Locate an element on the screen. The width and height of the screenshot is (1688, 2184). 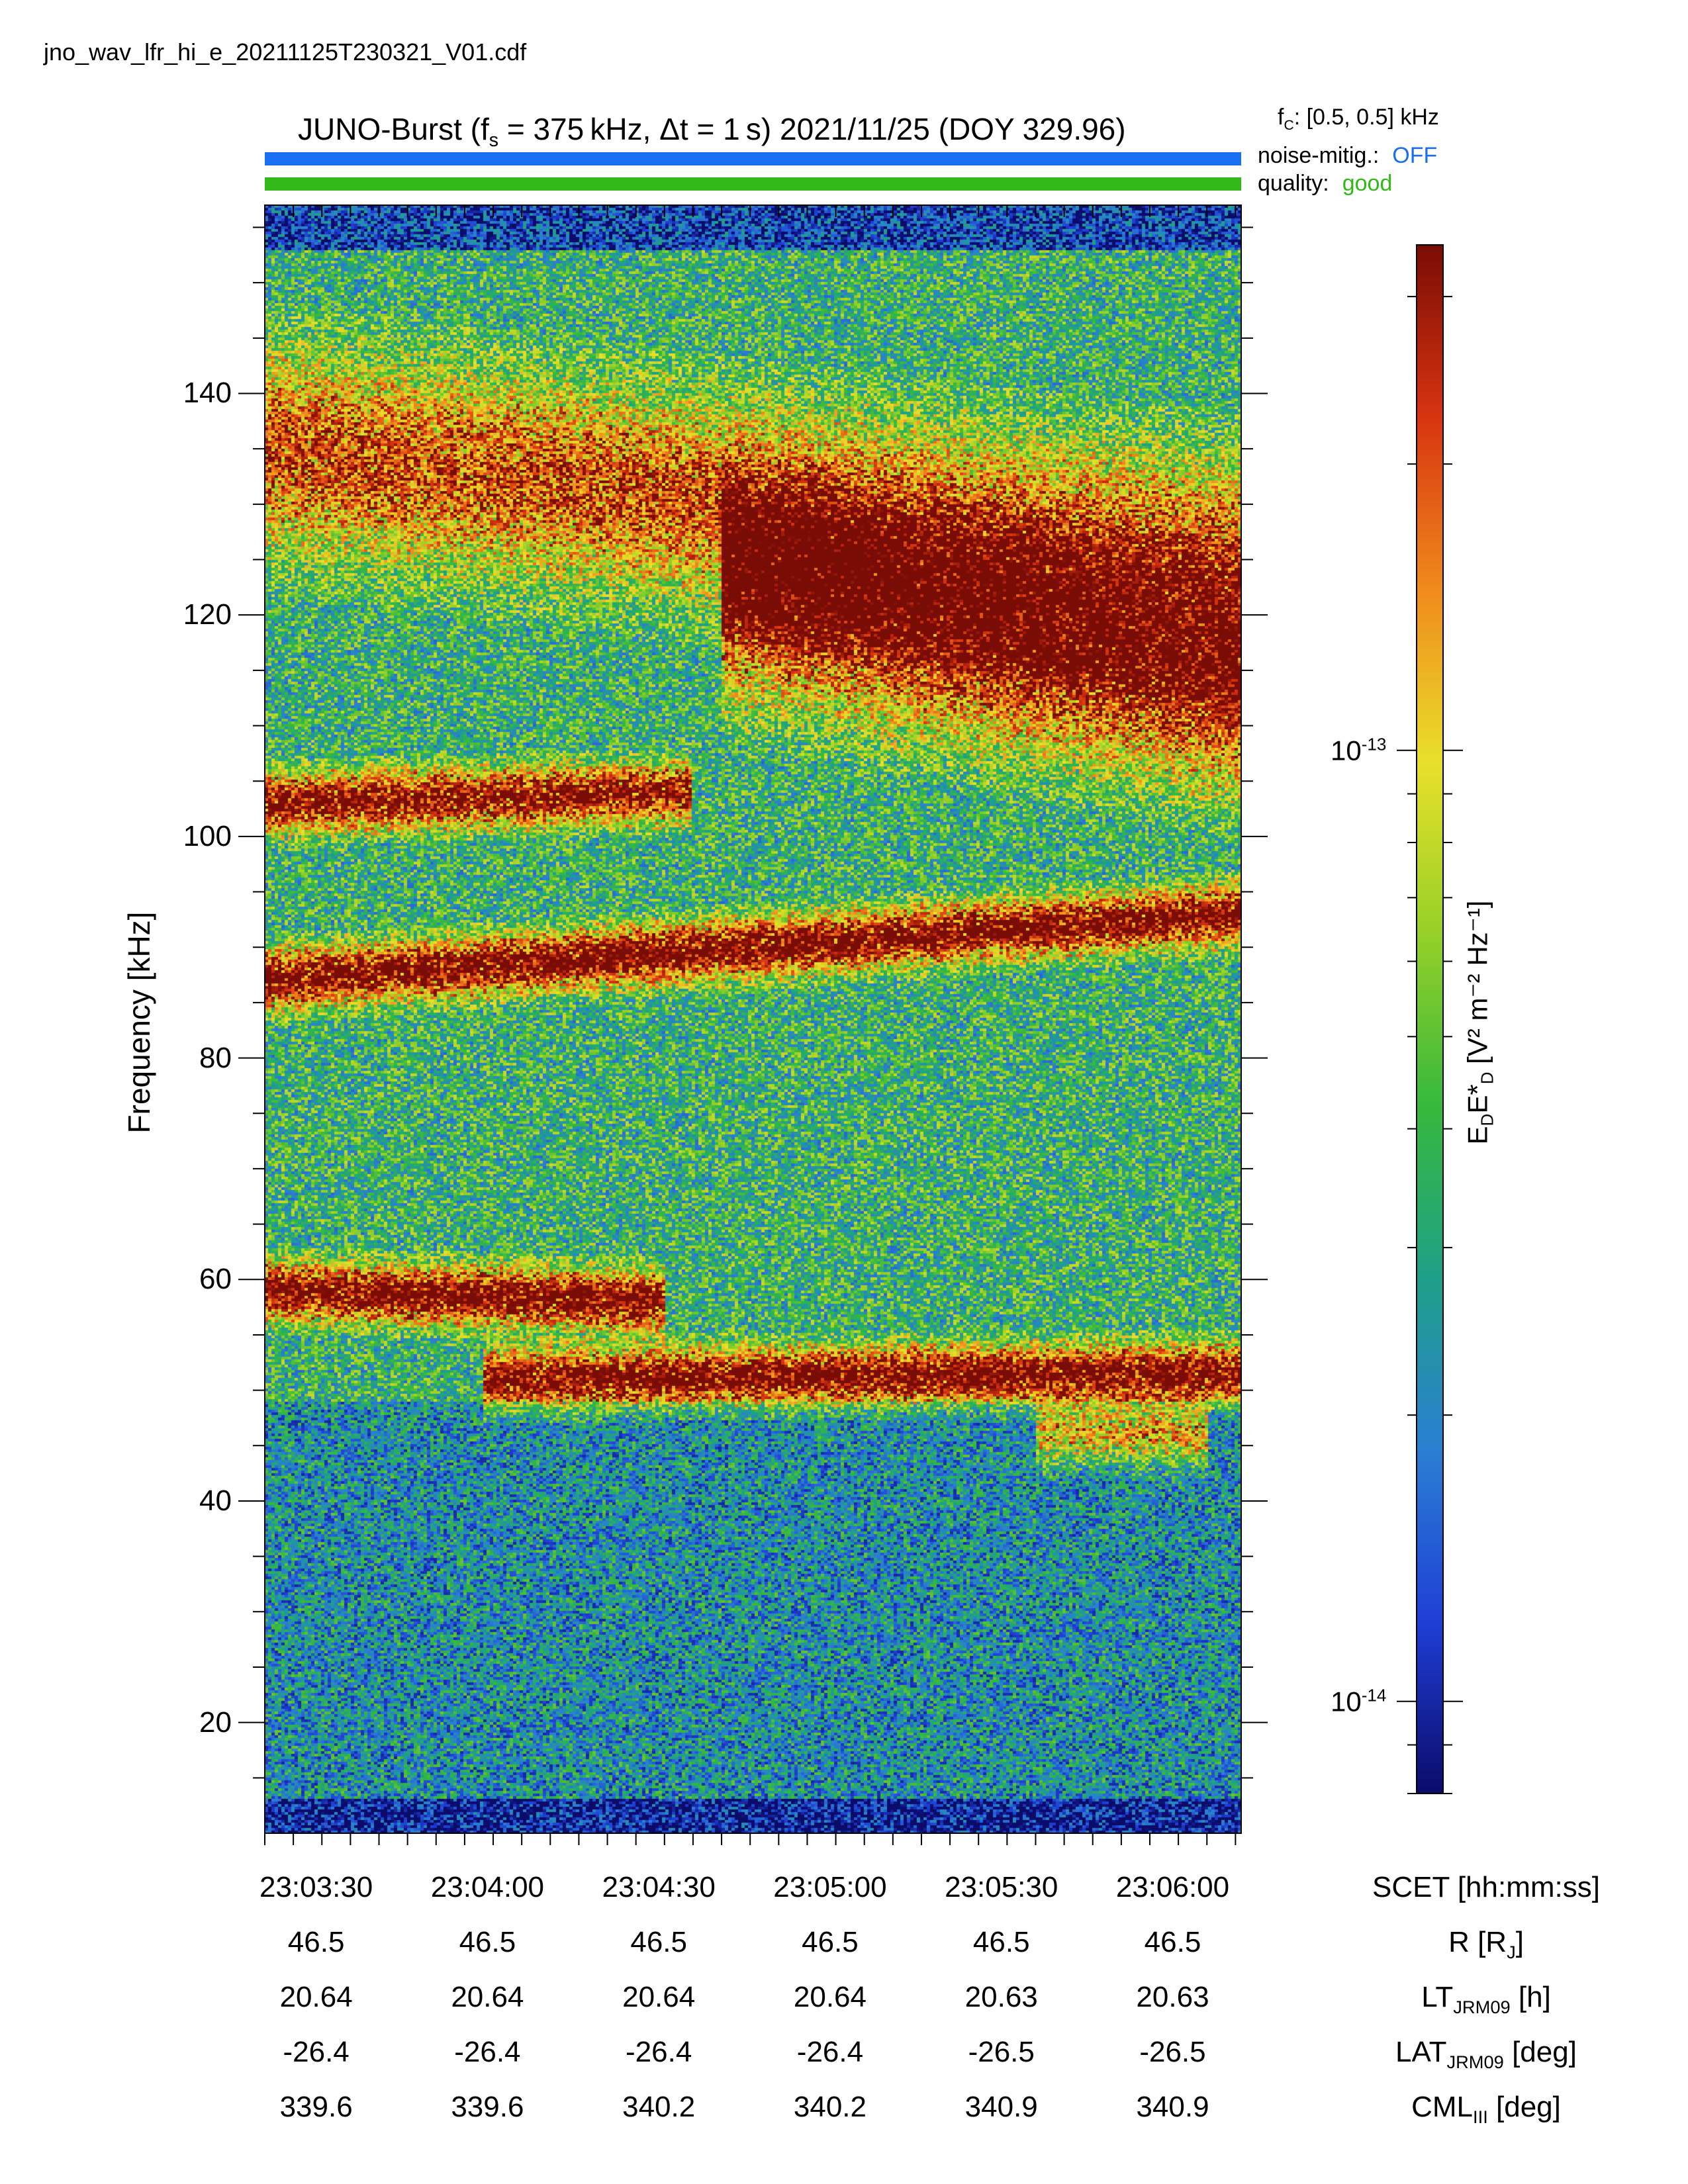
fc-suffix: : [0.5, 0.5] kHz is located at coordinates (1366, 117).